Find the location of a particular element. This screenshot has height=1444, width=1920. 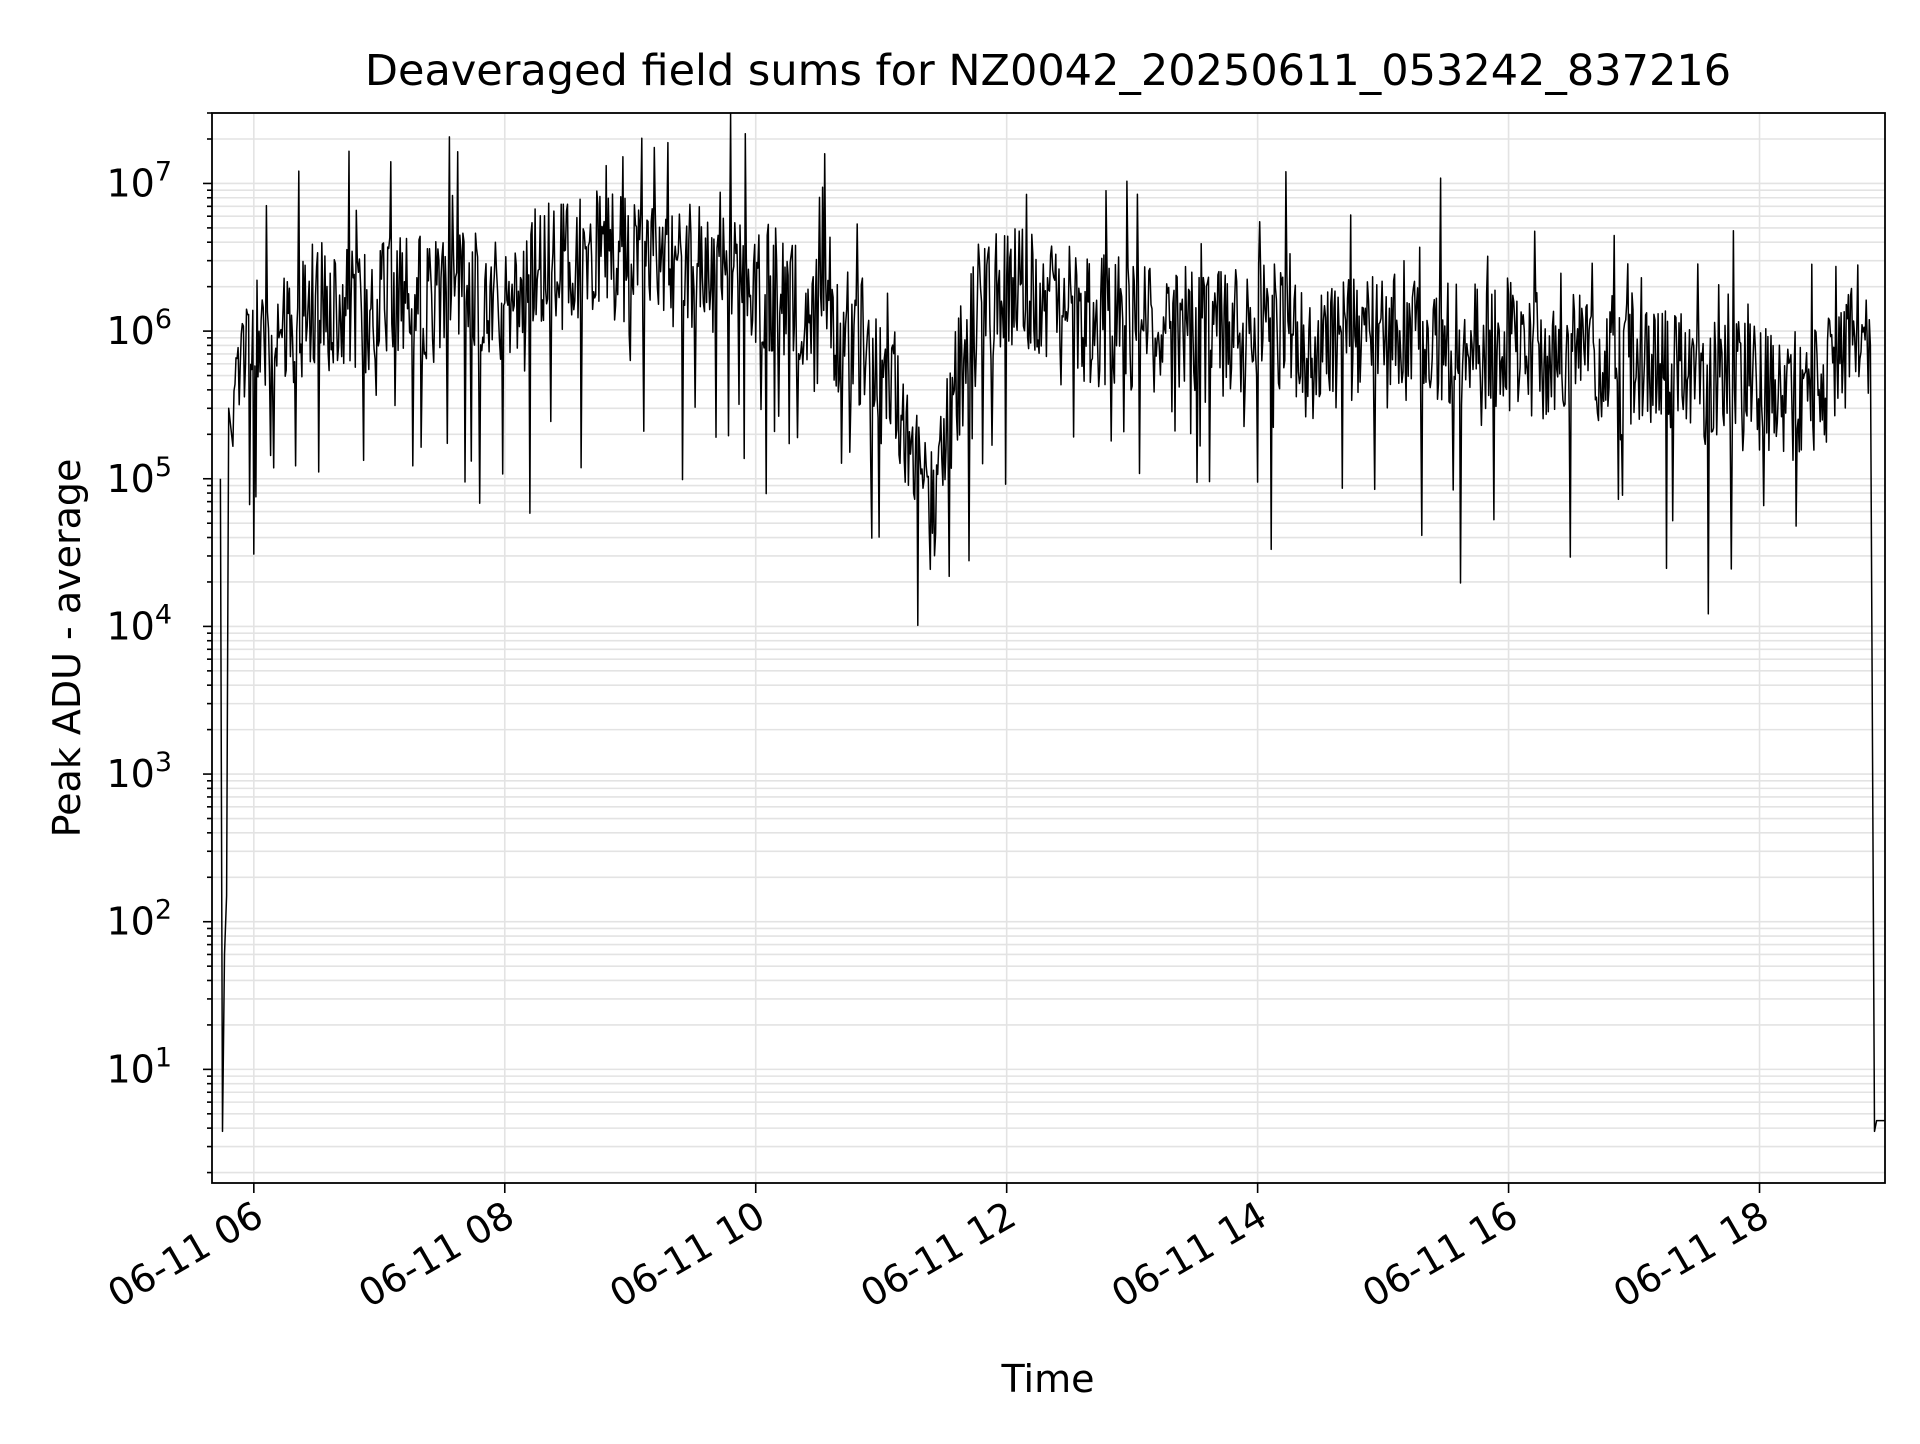

y-tick-label-exponent: 3 is located at coordinates (163, 762).